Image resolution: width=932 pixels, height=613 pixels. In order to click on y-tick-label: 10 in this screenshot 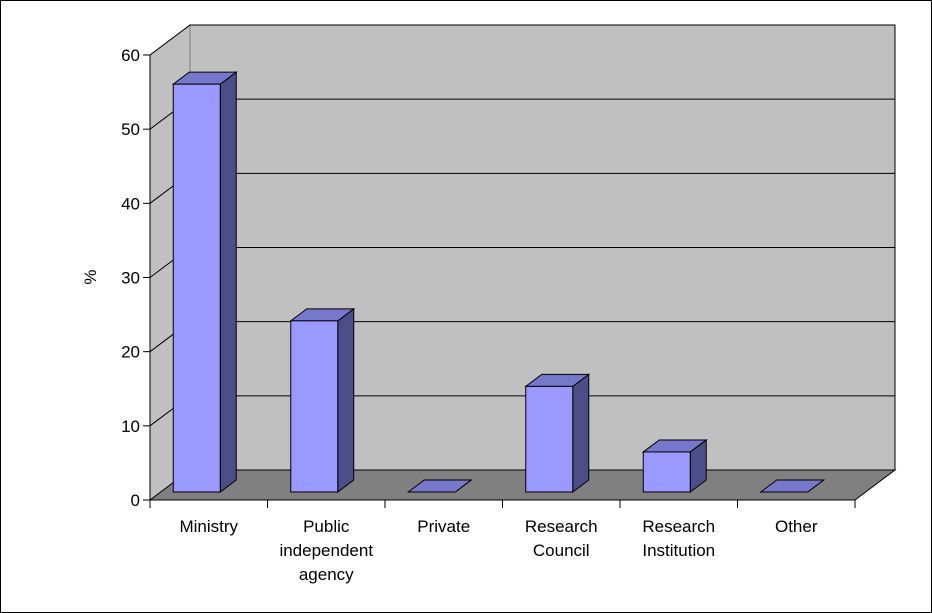, I will do `click(130, 426)`.